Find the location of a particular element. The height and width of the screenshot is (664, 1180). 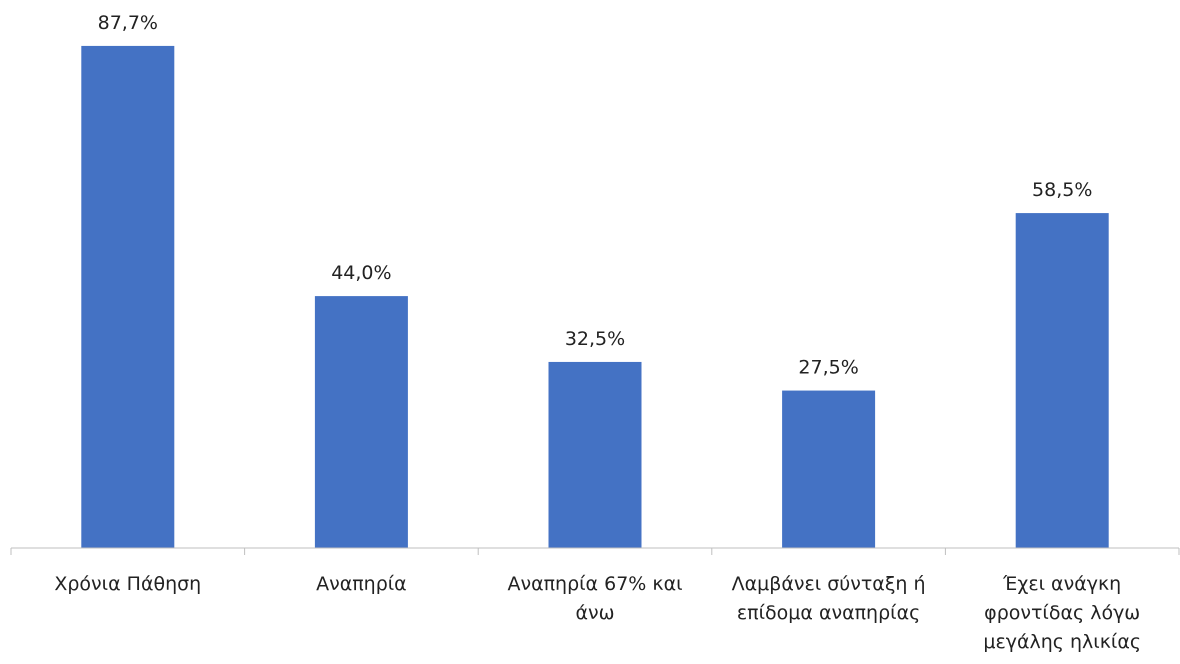

category-label-line: μεγάλης ηλικίας is located at coordinates (1062, 642).